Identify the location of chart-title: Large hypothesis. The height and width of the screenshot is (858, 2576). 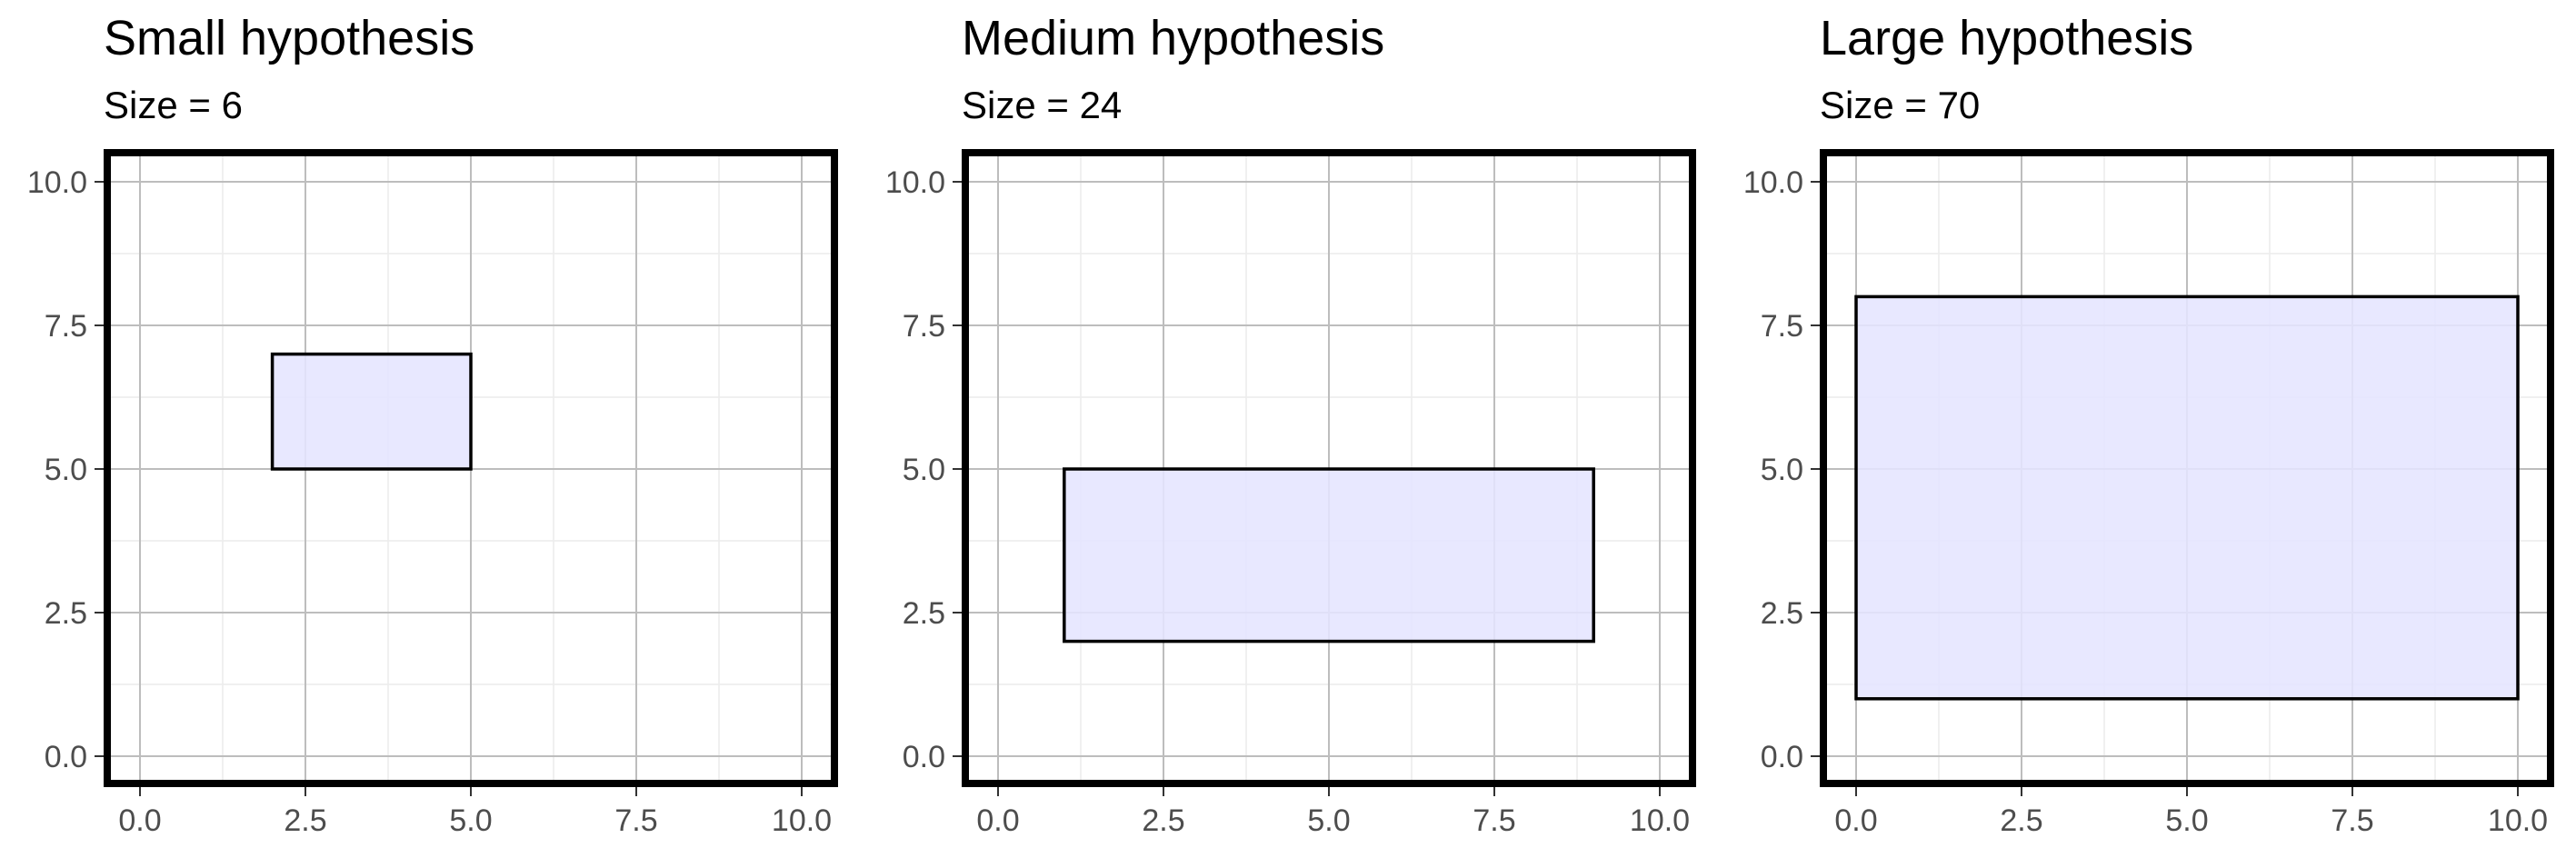
(2006, 38).